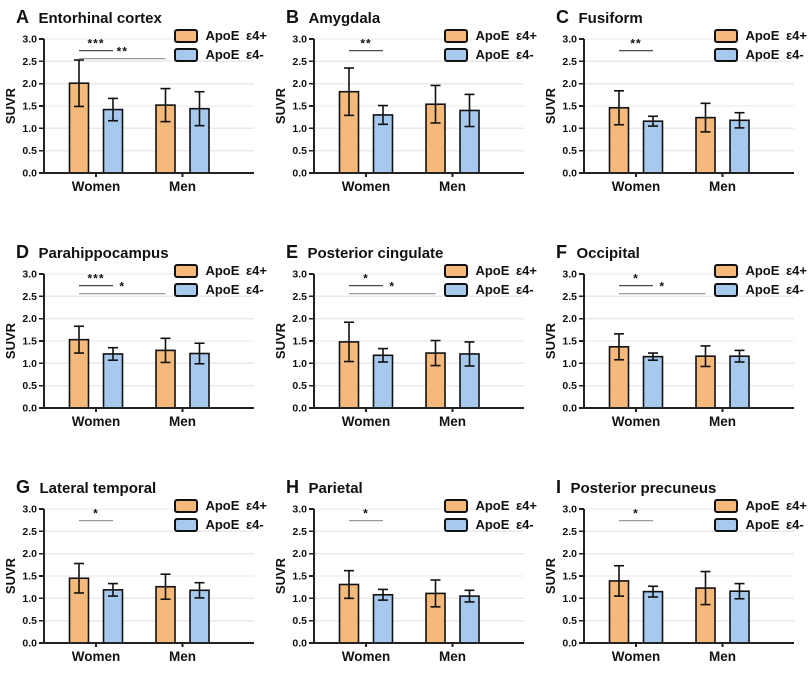 The height and width of the screenshot is (700, 812). What do you see at coordinates (408, 250) in the screenshot?
I see `panel-header: E Posterior cingulate` at bounding box center [408, 250].